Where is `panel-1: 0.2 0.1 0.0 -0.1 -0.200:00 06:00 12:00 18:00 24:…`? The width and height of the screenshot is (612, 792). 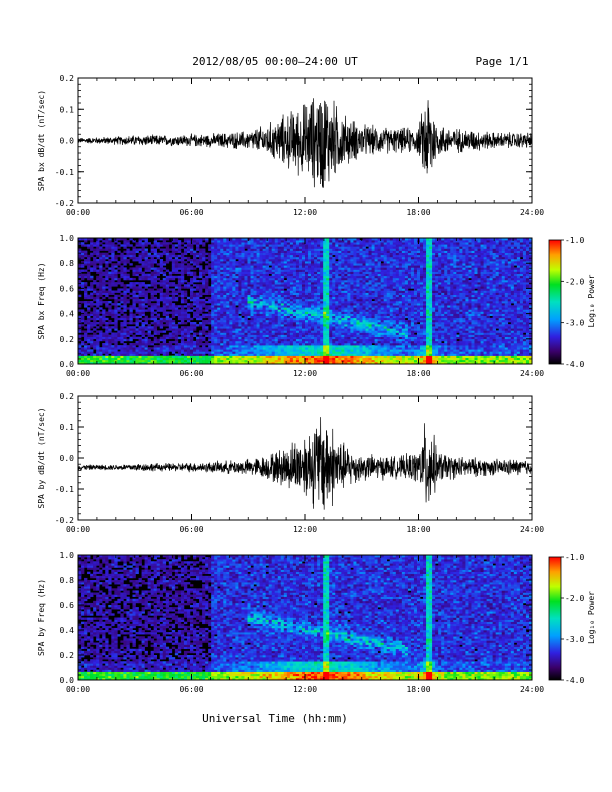 panel-1: 0.2 0.1 0.0 -0.1 -0.200:00 06:00 12:00 18:00 24:… is located at coordinates (290, 145).